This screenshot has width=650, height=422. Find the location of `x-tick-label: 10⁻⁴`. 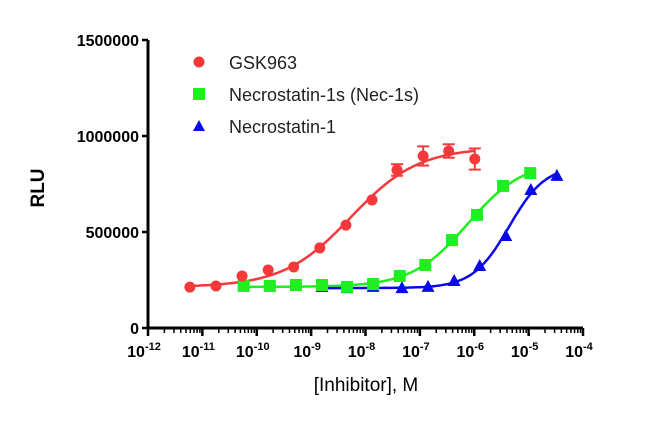

x-tick-label: 10⁻⁴ is located at coordinates (579, 351).